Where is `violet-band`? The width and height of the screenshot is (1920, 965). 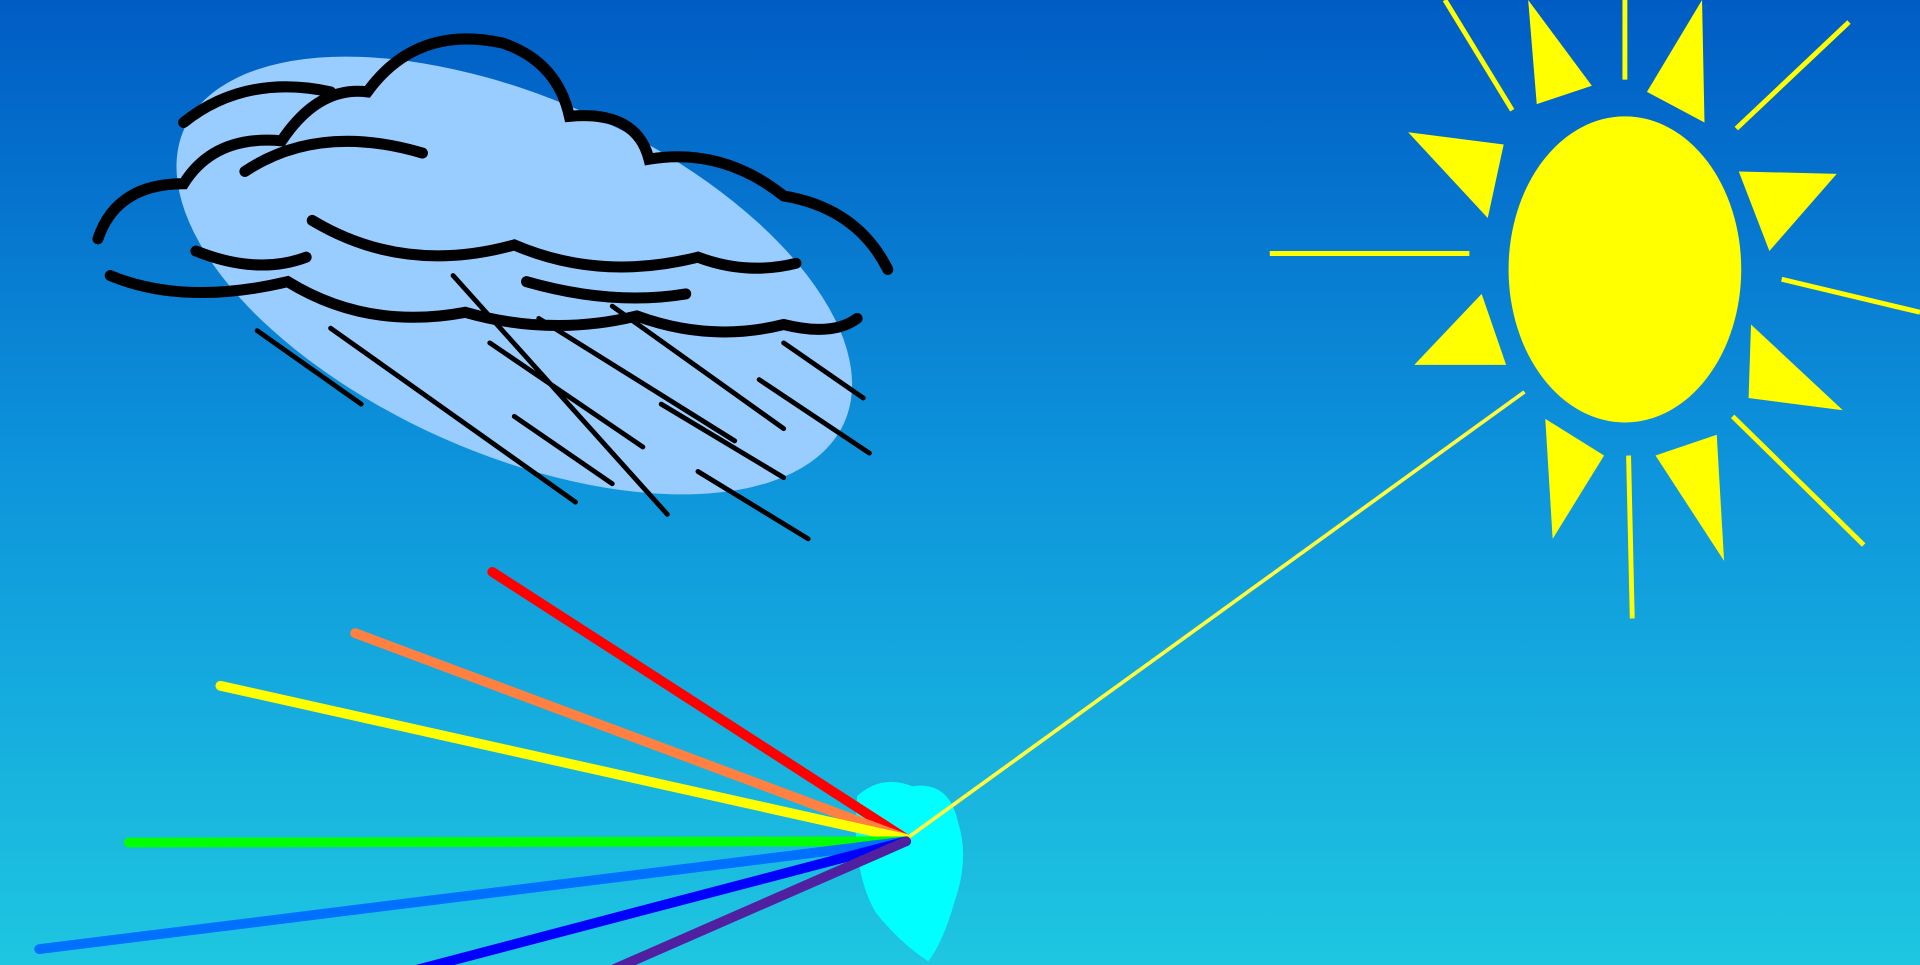 violet-band is located at coordinates (761, 900).